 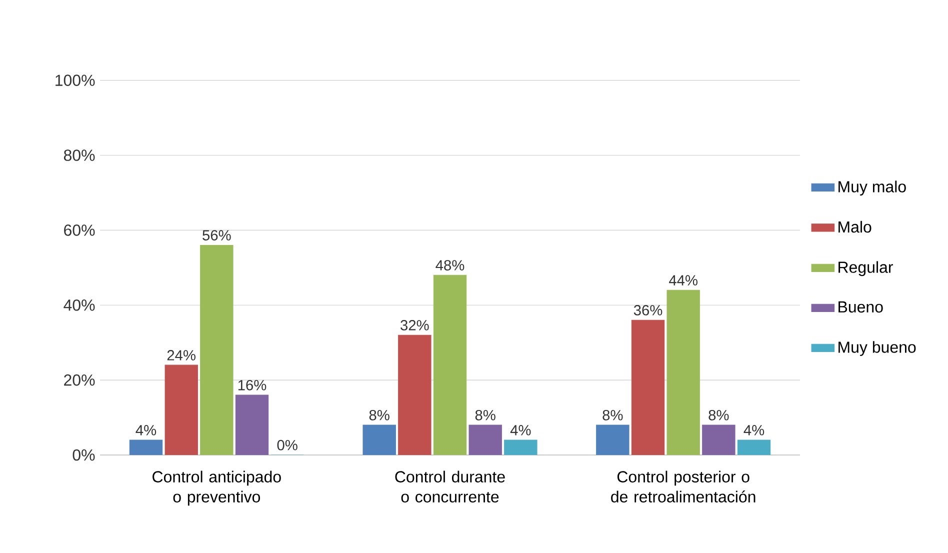 I want to click on data-label: 32%, so click(x=414, y=325).